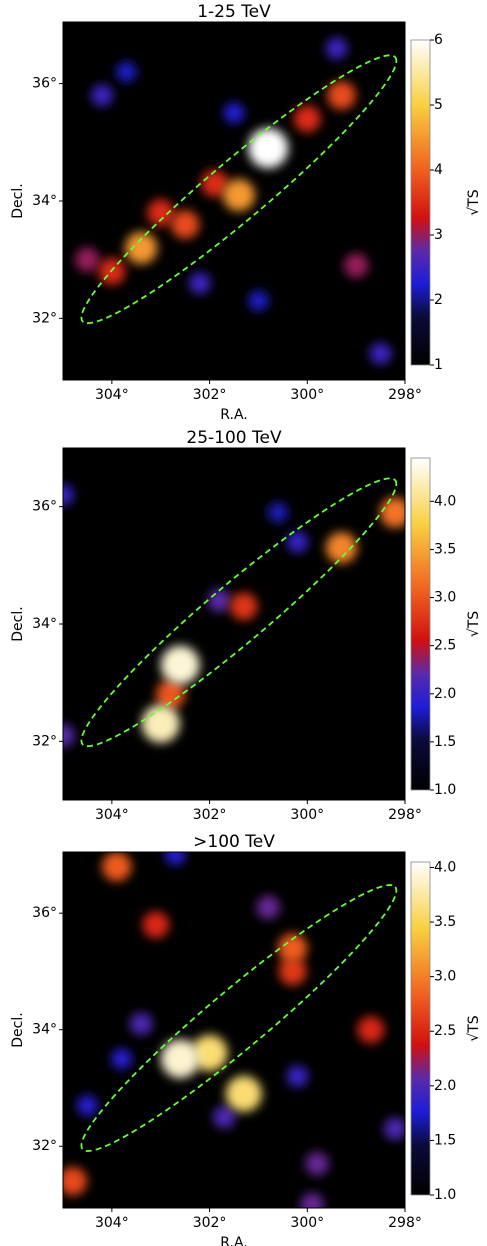 The height and width of the screenshot is (1246, 487). I want to click on colorbar-tick-label: 4, so click(438, 170).